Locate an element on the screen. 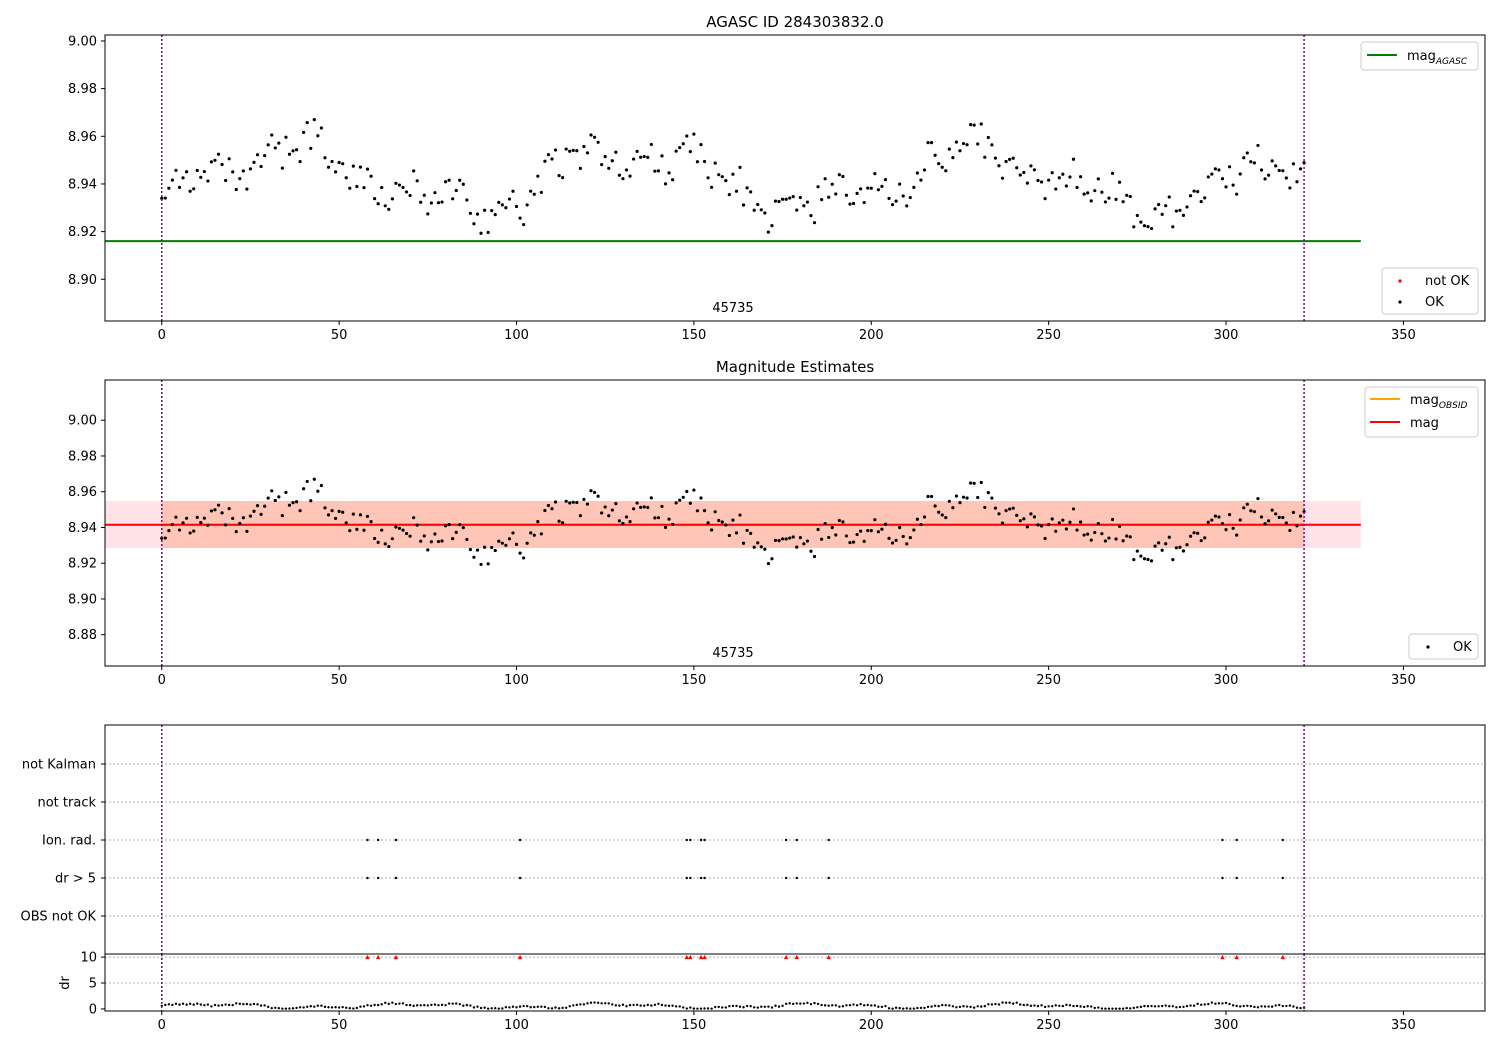 Image resolution: width=1500 pixels, height=1050 pixels. panel-dr-ytick-label: 5 is located at coordinates (93, 984).